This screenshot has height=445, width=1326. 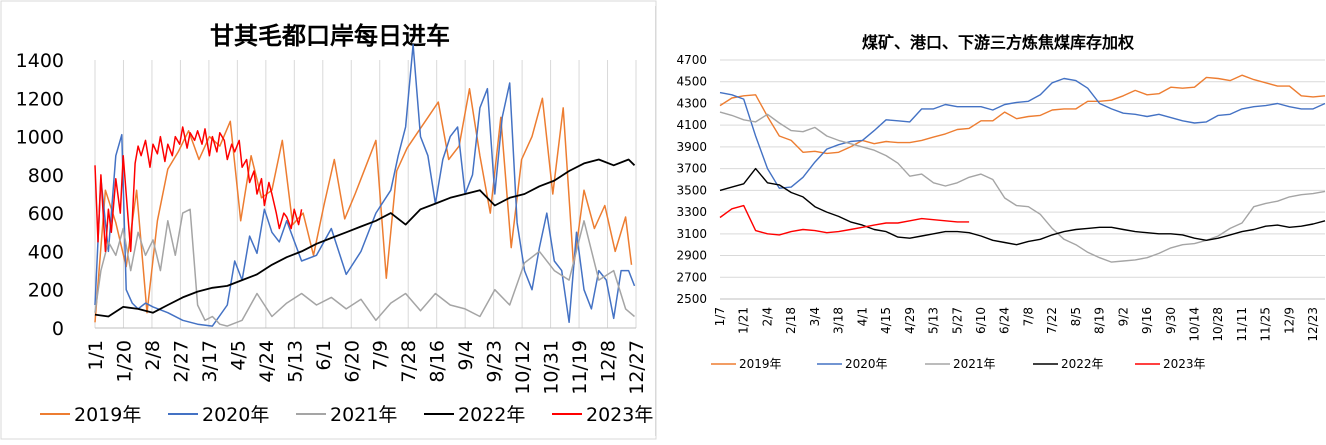 I want to click on x-tick-label: 1/21, so click(x=744, y=320).